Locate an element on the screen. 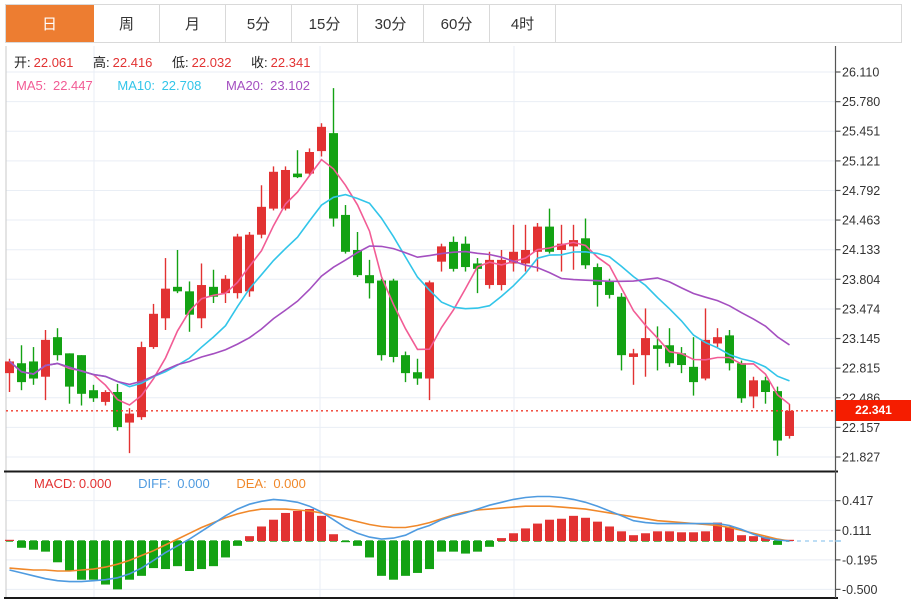 Image resolution: width=912 pixels, height=604 pixels. tab-周: 周 is located at coordinates (127, 23).